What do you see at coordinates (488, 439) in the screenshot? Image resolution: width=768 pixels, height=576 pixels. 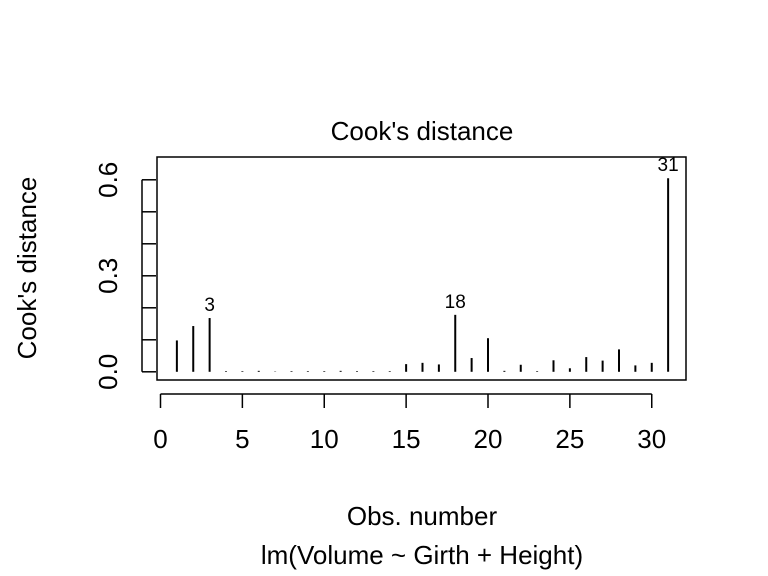 I see `x-tick-label: 20` at bounding box center [488, 439].